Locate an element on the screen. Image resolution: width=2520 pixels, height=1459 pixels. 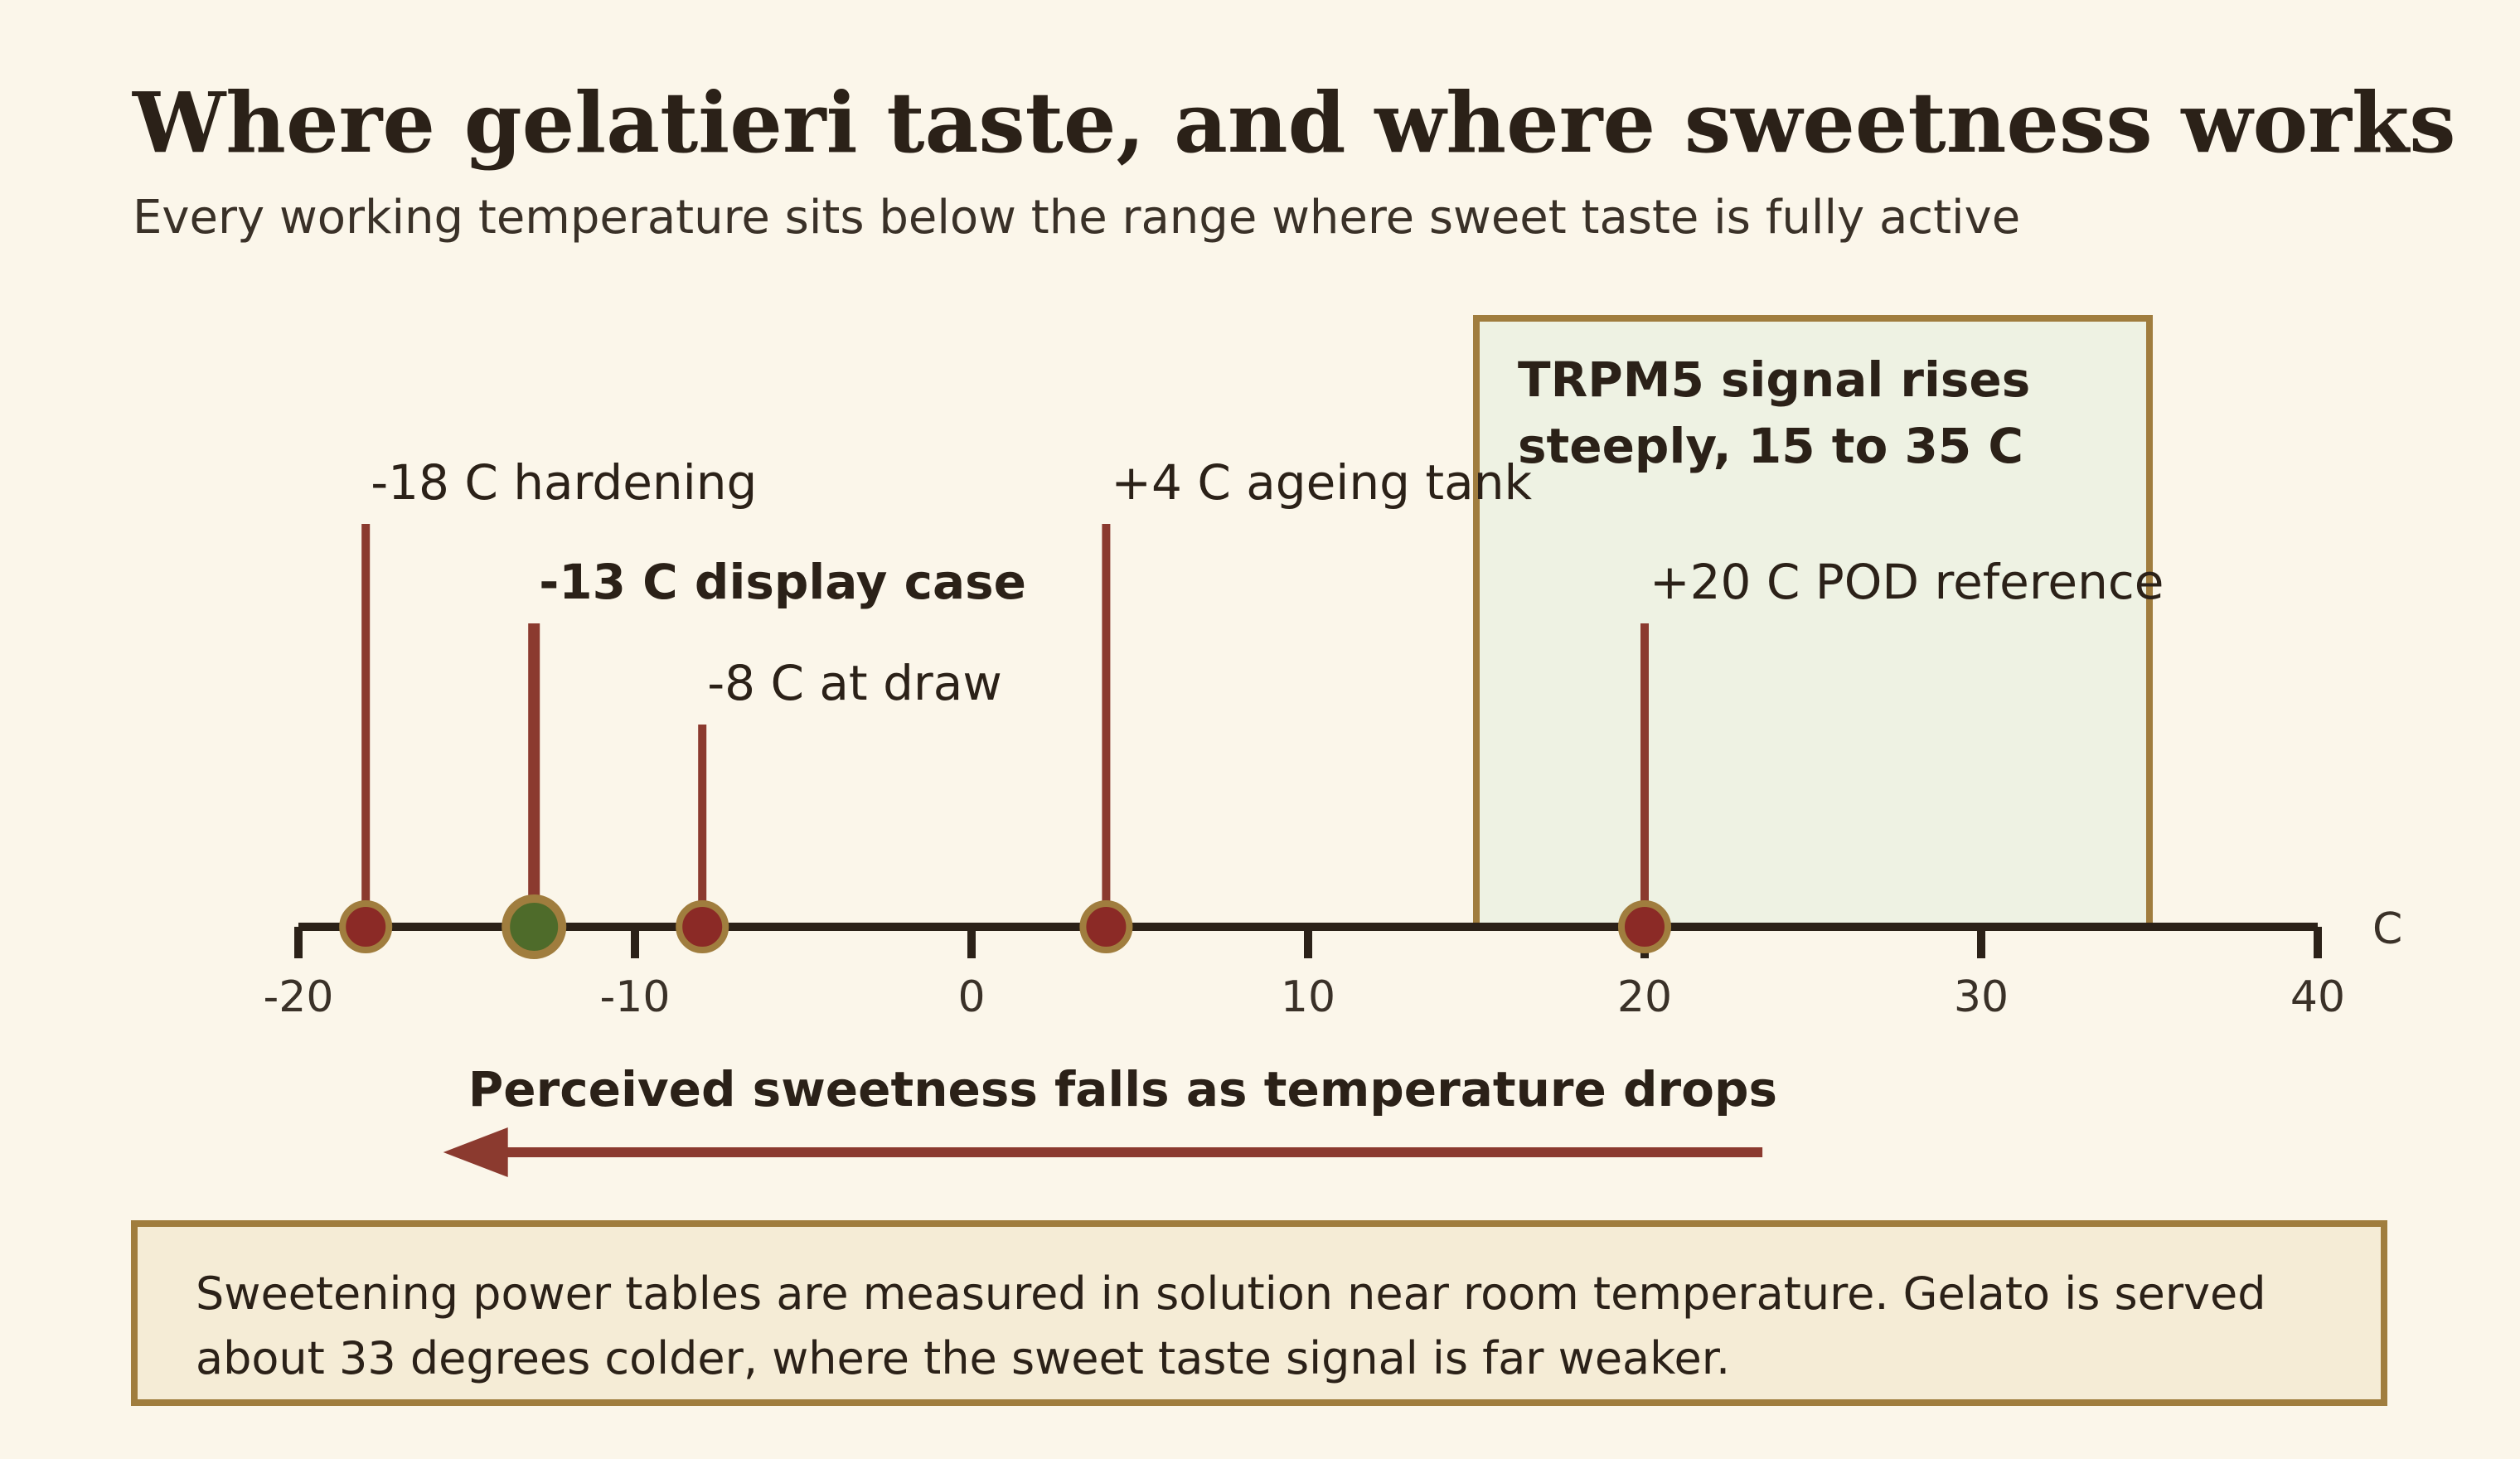
x-tick-label-2: 0 is located at coordinates (971, 997).